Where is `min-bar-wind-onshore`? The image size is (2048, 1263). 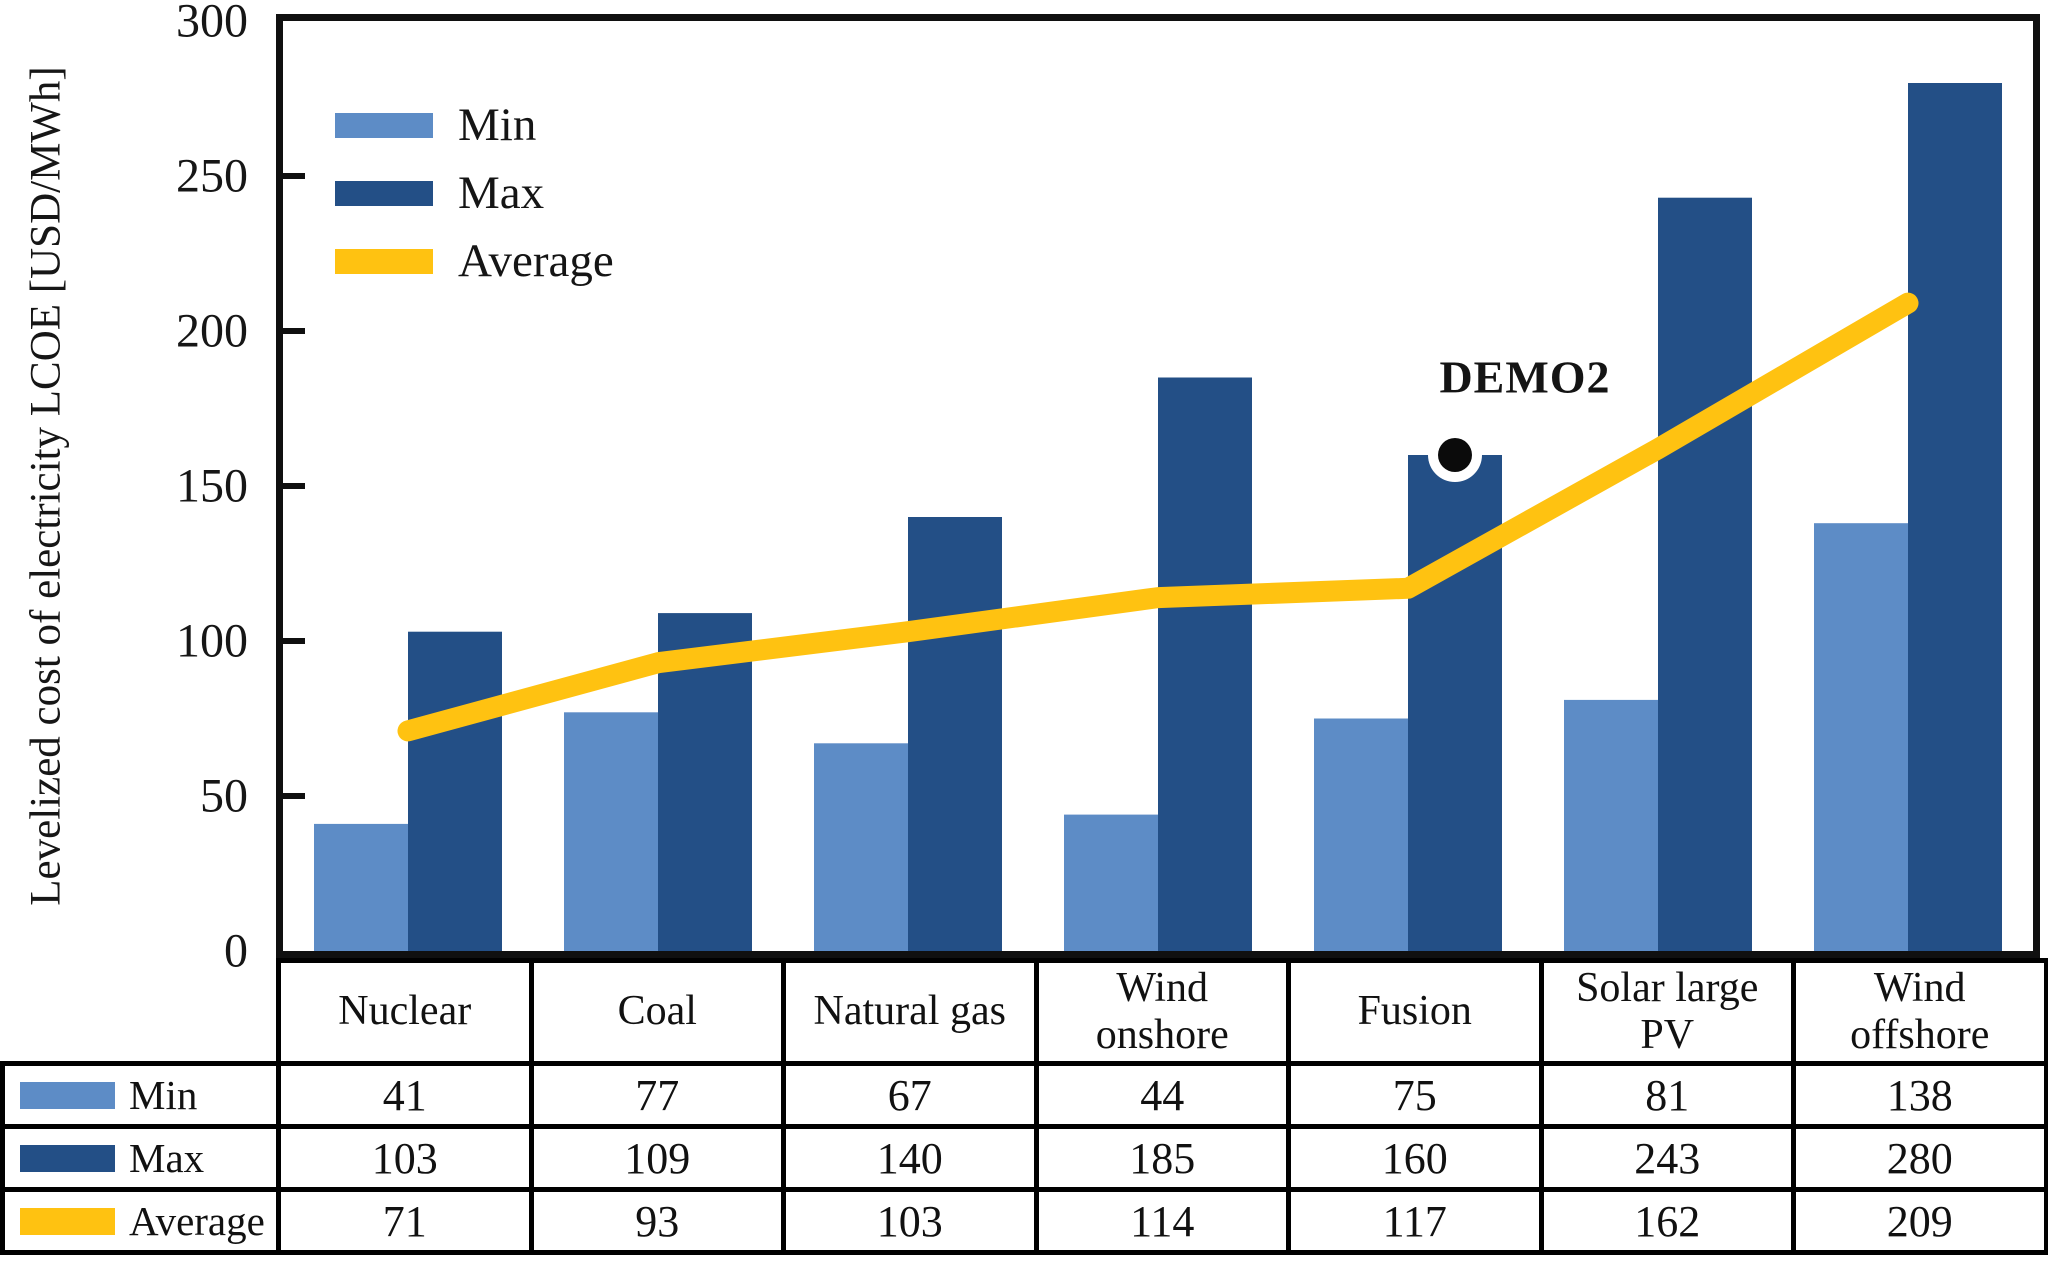 min-bar-wind-onshore is located at coordinates (1111, 882).